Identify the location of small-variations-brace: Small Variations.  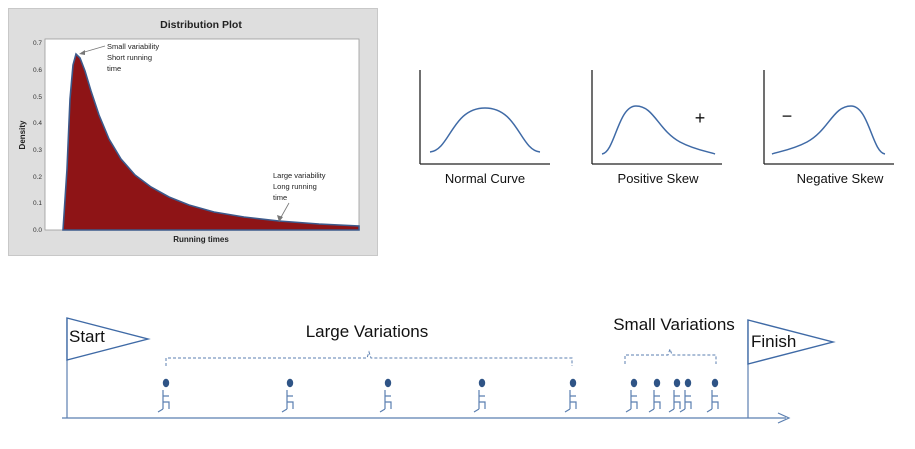
(674, 339).